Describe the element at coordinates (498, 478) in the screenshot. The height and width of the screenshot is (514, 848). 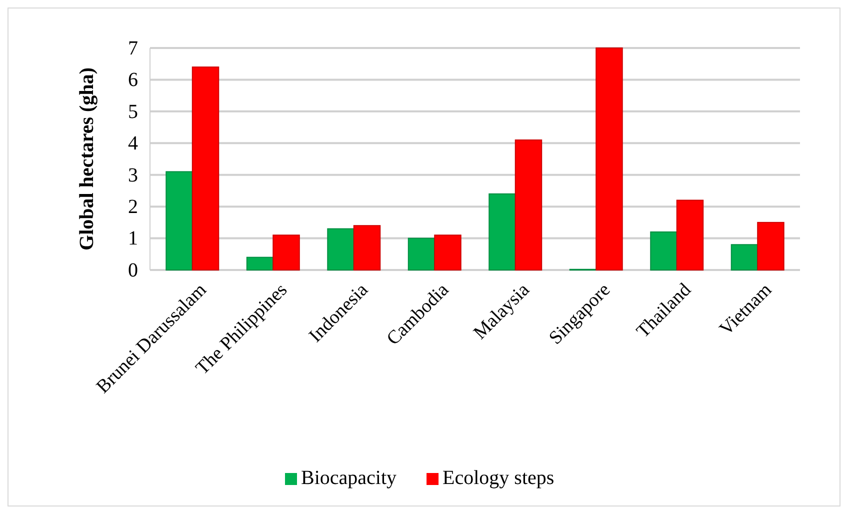
I see `legend-label: Ecology steps` at that location.